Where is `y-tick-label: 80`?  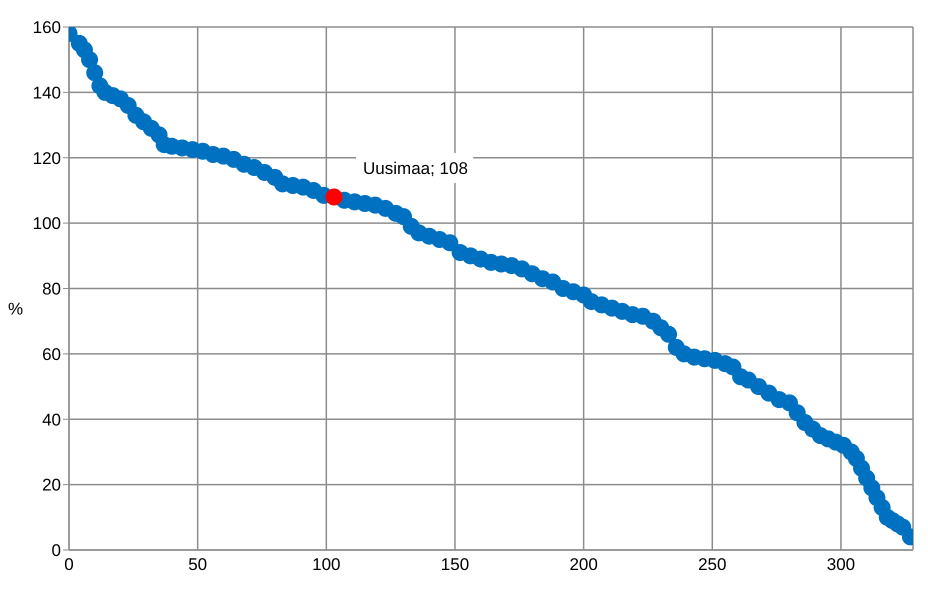 y-tick-label: 80 is located at coordinates (51, 289).